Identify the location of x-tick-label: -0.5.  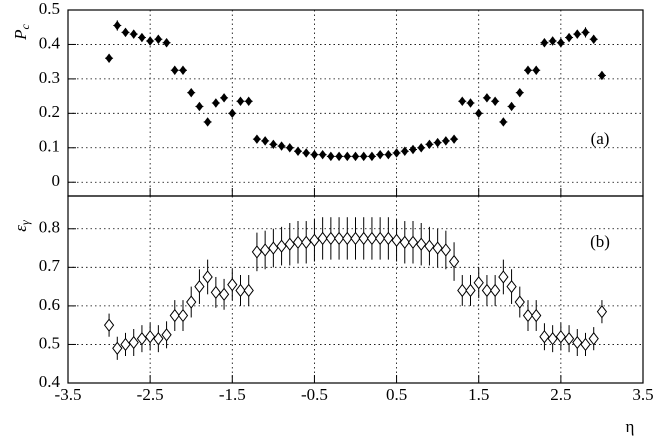
(314, 394).